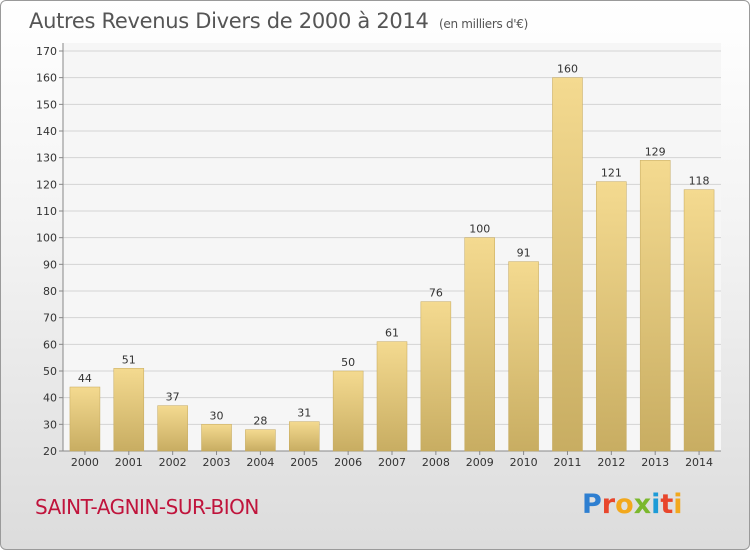  What do you see at coordinates (699, 181) in the screenshot?
I see `bar-value-label: 118` at bounding box center [699, 181].